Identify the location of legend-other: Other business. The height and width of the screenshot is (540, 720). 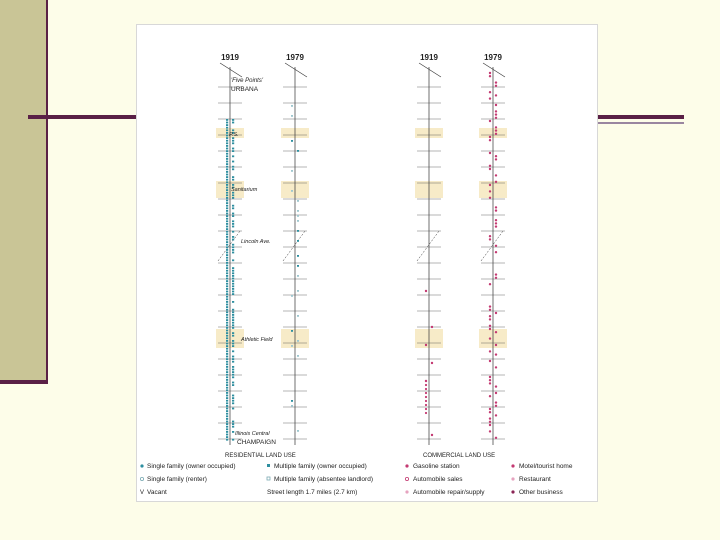
(541, 492).